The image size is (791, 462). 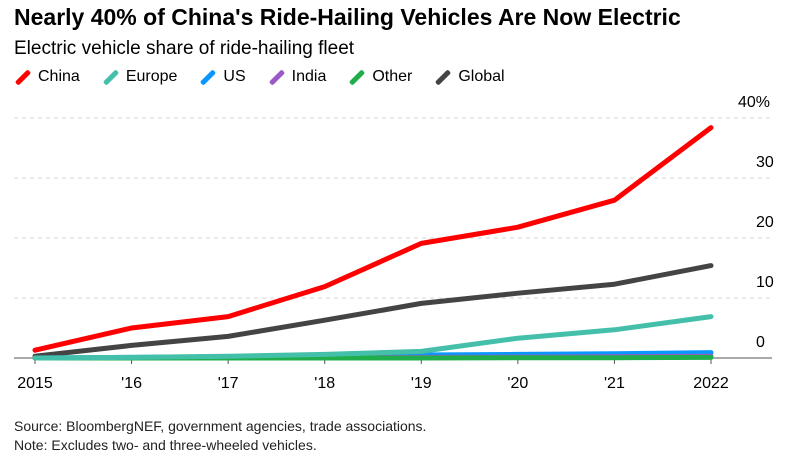 I want to click on y-tick-label: 20, so click(x=765, y=222).